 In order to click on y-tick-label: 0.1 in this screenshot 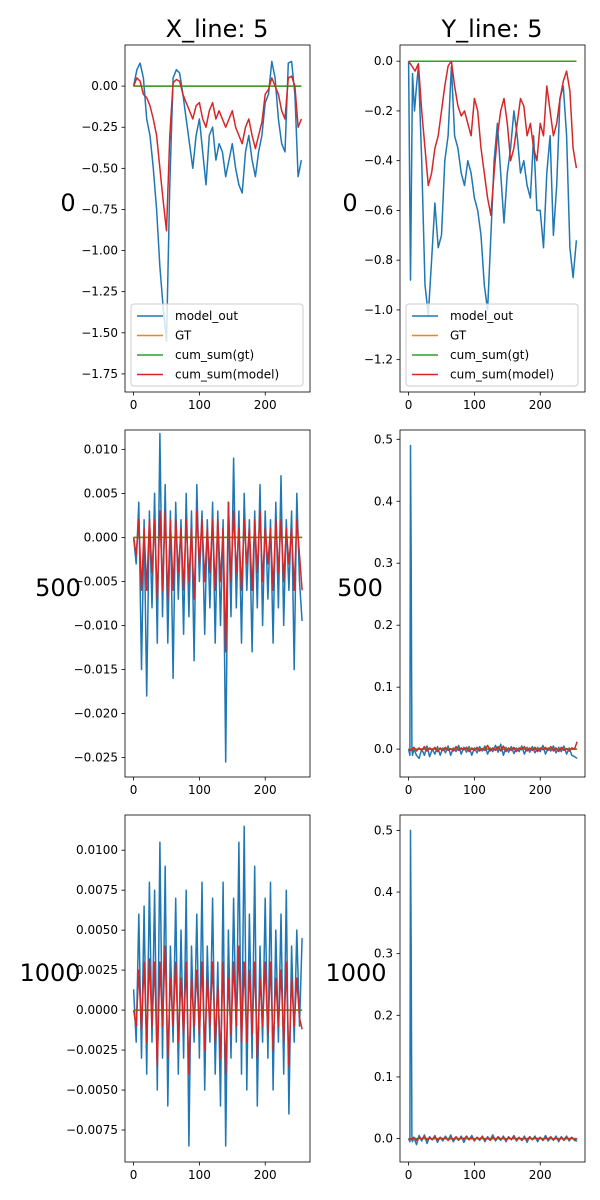, I will do `click(383, 687)`.